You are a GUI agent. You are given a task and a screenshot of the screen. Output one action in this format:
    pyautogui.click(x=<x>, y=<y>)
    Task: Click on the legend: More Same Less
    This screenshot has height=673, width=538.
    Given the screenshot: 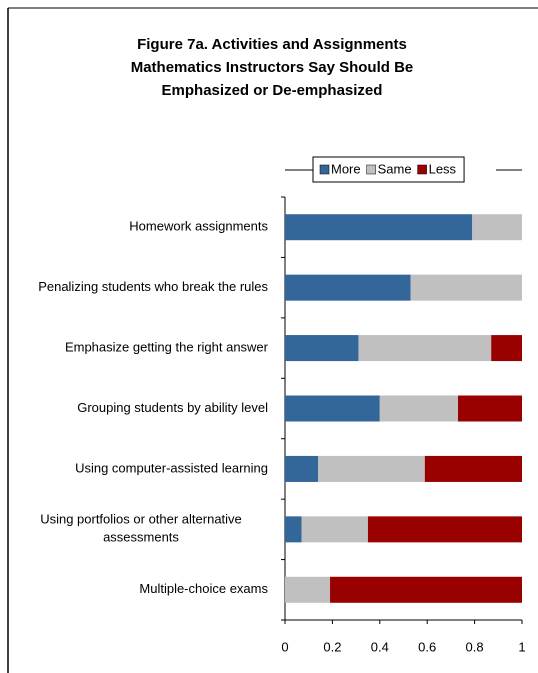 What is the action you would take?
    pyautogui.click(x=388, y=169)
    